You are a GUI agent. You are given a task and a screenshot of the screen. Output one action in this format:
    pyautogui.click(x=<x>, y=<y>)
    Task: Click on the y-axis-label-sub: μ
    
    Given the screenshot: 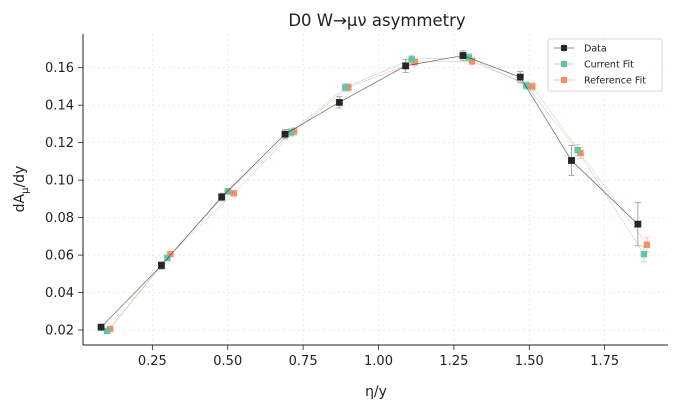 What is the action you would take?
    pyautogui.click(x=25, y=190)
    